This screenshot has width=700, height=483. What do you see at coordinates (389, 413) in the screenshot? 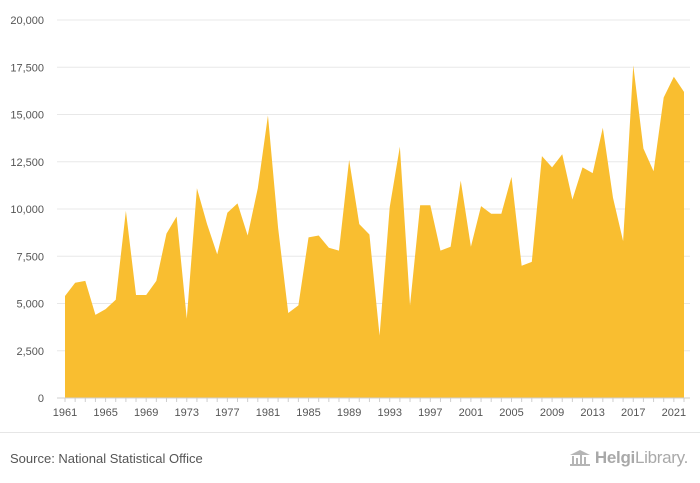
I see `x-tick-label: 1993` at bounding box center [389, 413].